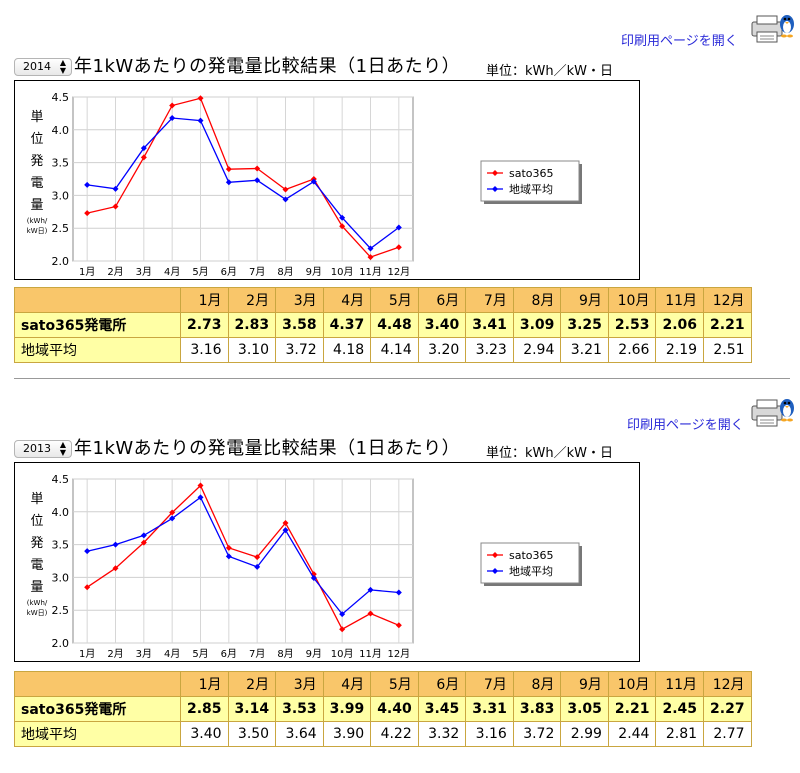 This screenshot has height=773, width=800. I want to click on site-value-cell: 2.06, so click(680, 325).